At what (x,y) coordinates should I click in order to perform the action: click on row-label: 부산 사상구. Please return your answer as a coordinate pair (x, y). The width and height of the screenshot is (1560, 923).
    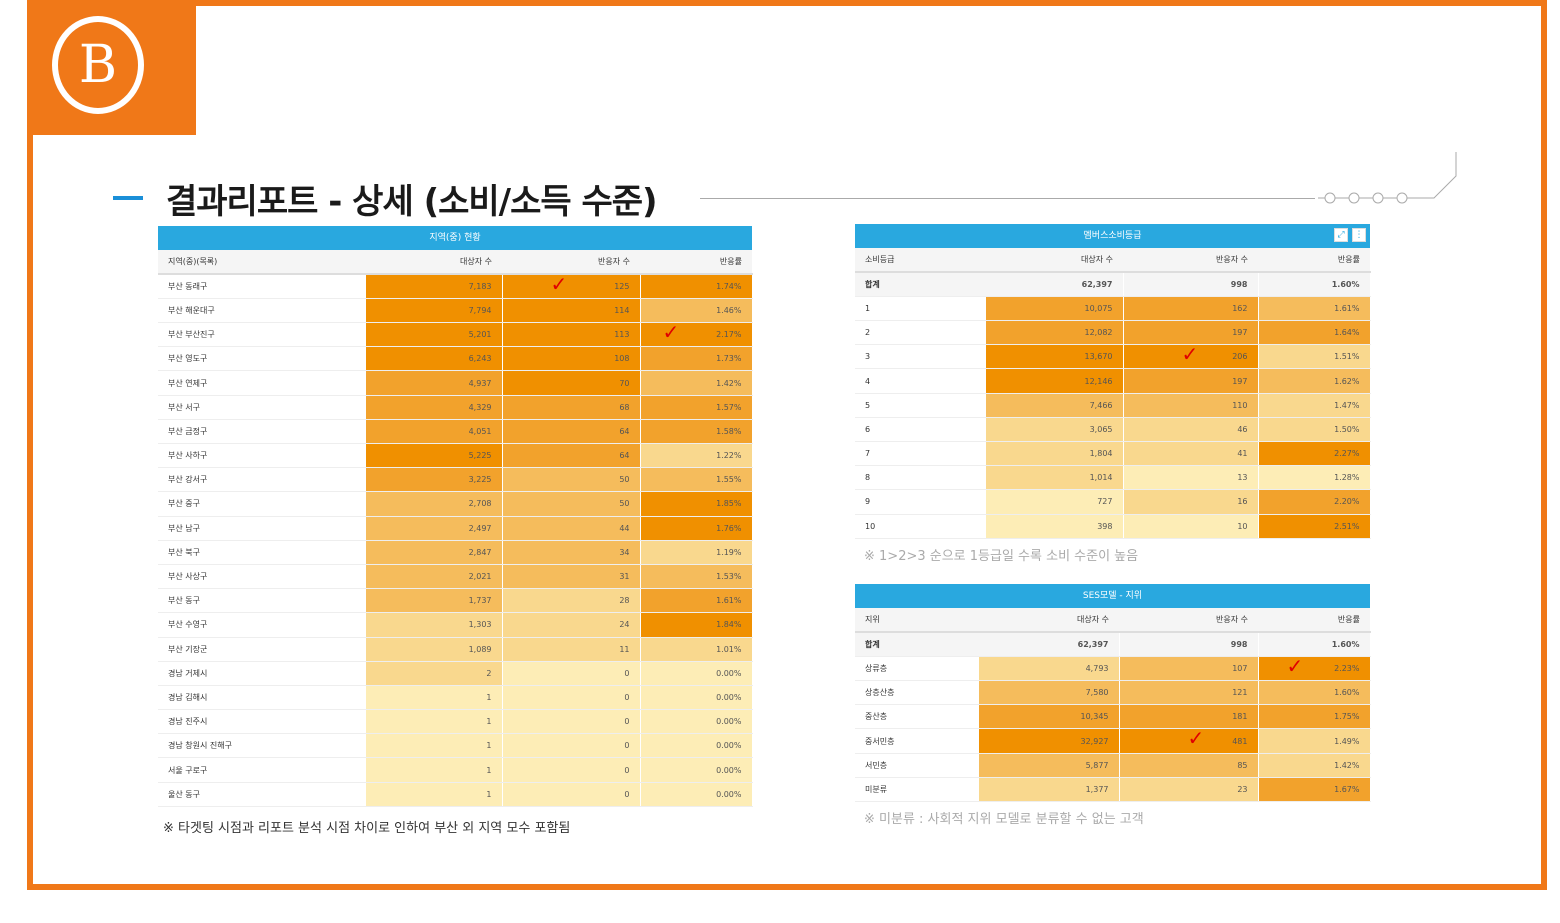
    Looking at the image, I should click on (262, 577).